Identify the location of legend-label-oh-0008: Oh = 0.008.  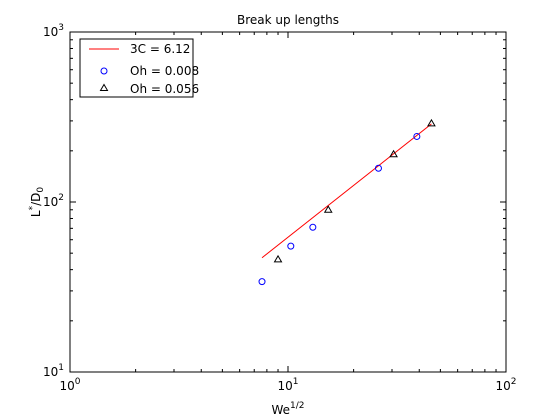
(164, 71).